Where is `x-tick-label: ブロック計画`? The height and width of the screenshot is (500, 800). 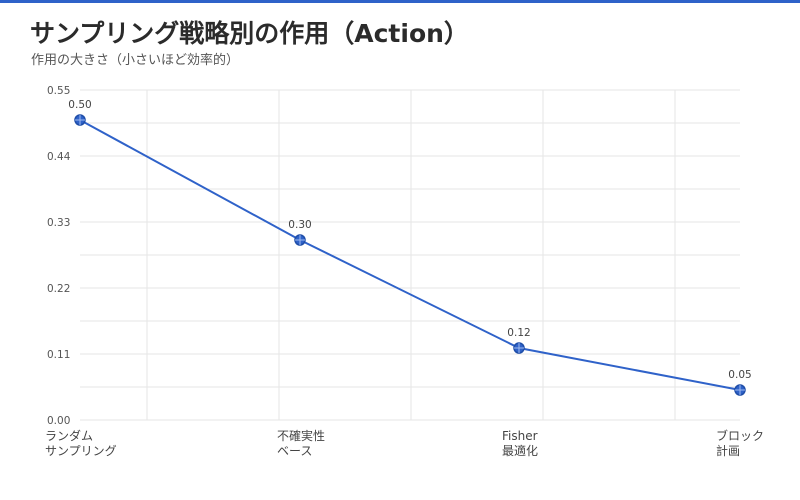
x-tick-label: ブロック計画 is located at coordinates (740, 443).